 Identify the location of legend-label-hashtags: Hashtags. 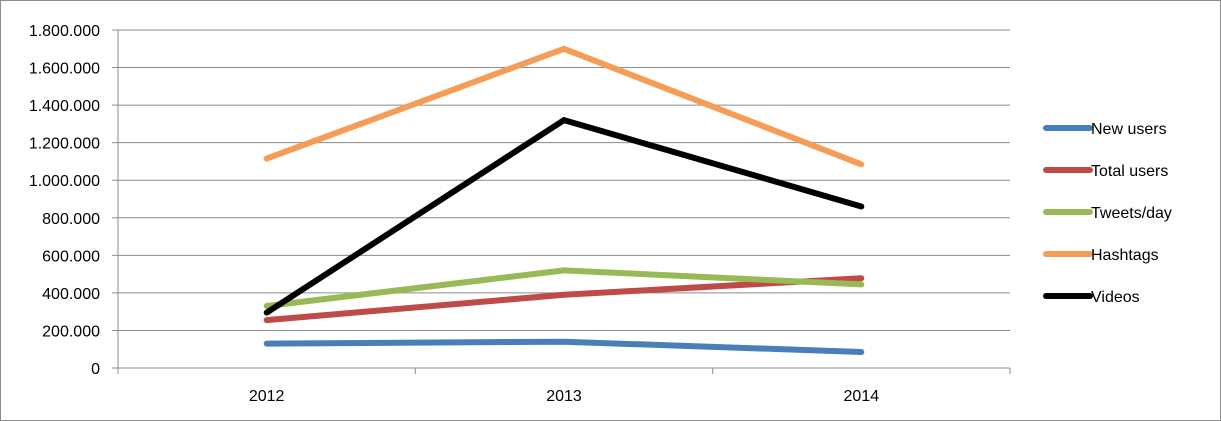
(1125, 255).